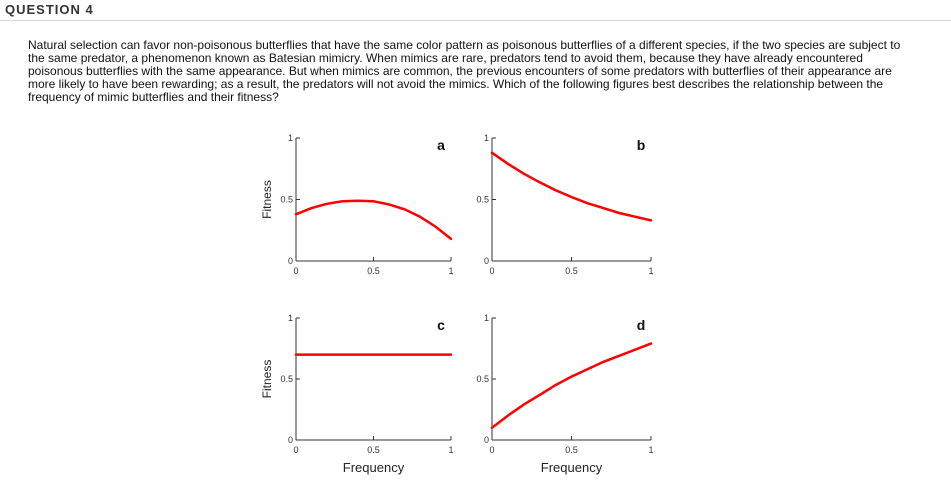  Describe the element at coordinates (267, 199) in the screenshot. I see `y-axis-label-a: Fitness` at that location.